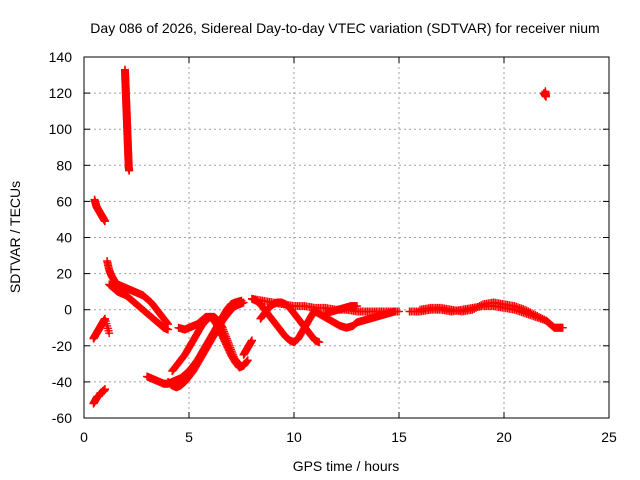 The height and width of the screenshot is (480, 640). I want to click on series-spike-2h, so click(127, 120).